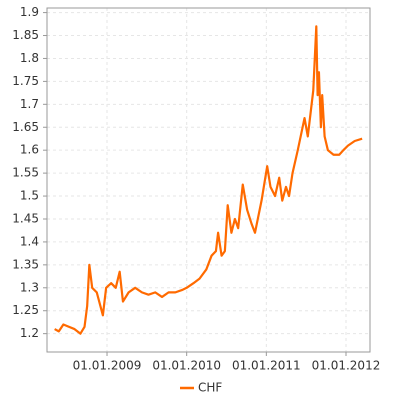  What do you see at coordinates (29, 287) in the screenshot?
I see `y-tick-label: 1.3` at bounding box center [29, 287].